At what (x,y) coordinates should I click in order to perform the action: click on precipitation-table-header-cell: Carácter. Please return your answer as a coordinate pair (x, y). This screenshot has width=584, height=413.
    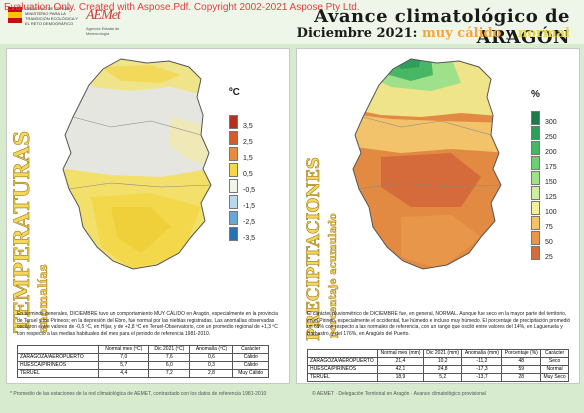
    Looking at the image, I should click on (554, 353).